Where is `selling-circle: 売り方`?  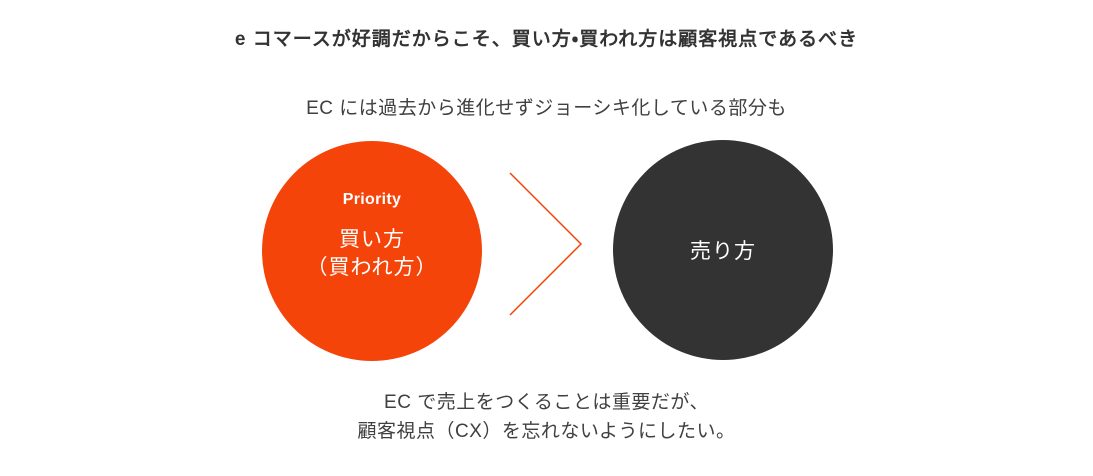 selling-circle: 売り方 is located at coordinates (723, 250).